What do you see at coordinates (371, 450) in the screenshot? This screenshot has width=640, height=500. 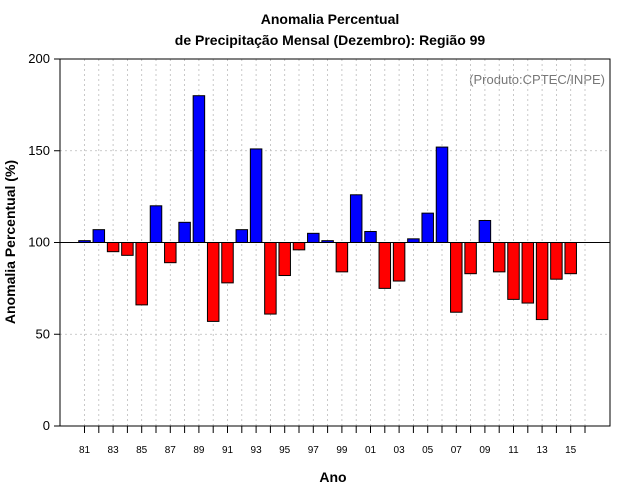 I see `x-tick-label: 01` at bounding box center [371, 450].